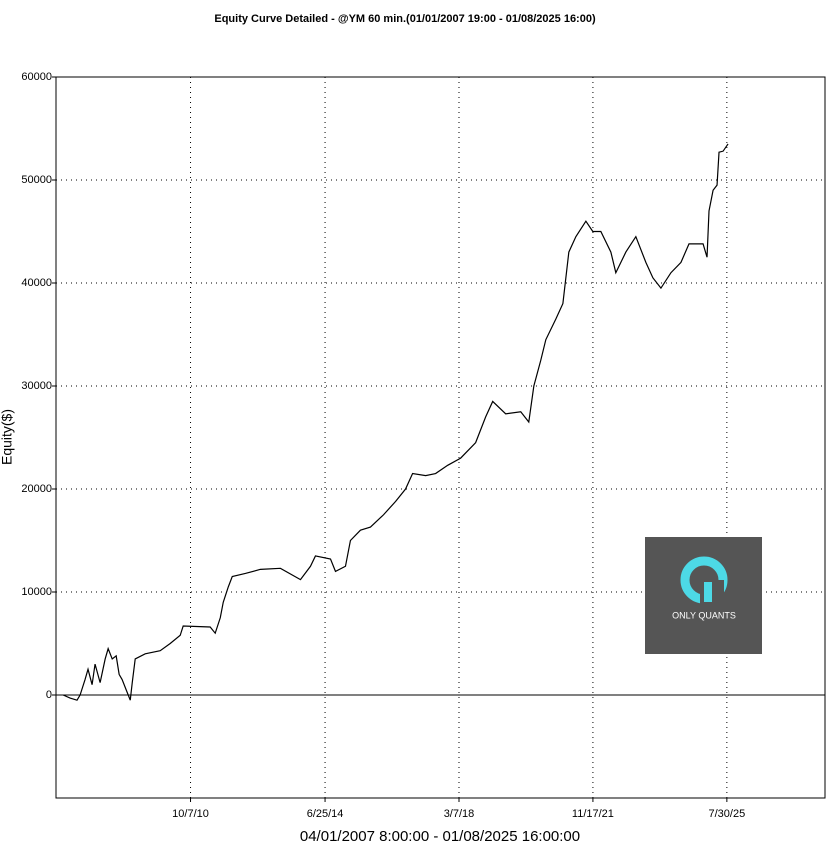 The width and height of the screenshot is (834, 849). Describe the element at coordinates (36, 489) in the screenshot. I see `y-tick-label: 20000` at that location.